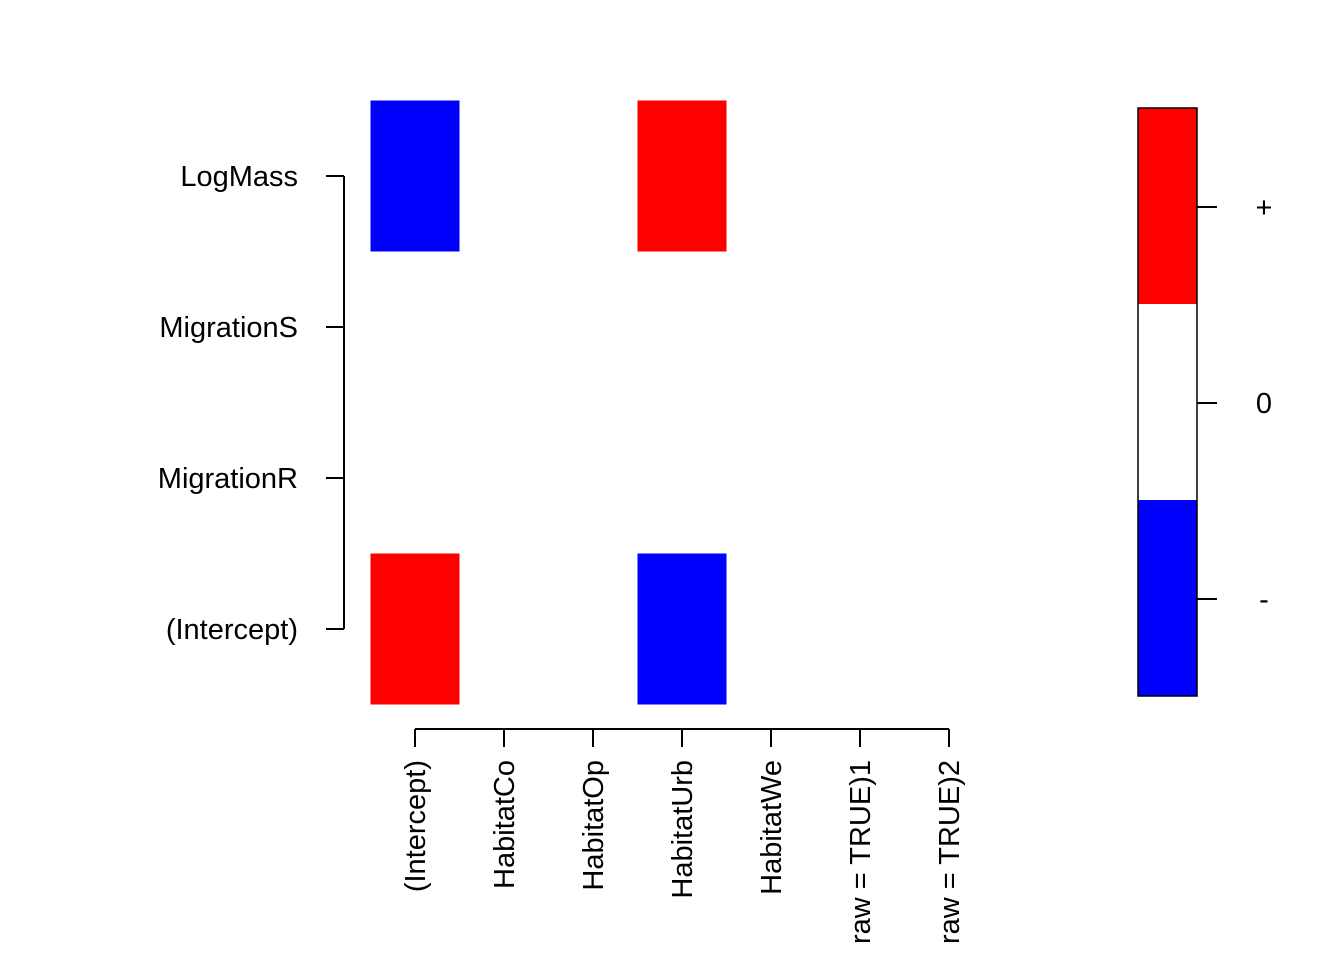 The width and height of the screenshot is (1344, 960). What do you see at coordinates (228, 479) in the screenshot?
I see `y-tick-label: MigrationR` at bounding box center [228, 479].